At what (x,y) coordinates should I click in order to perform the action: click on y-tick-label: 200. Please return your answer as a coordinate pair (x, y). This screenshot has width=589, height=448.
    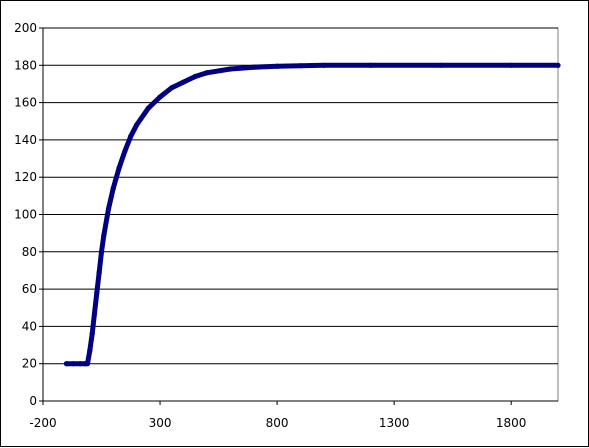
    Looking at the image, I should click on (25, 28).